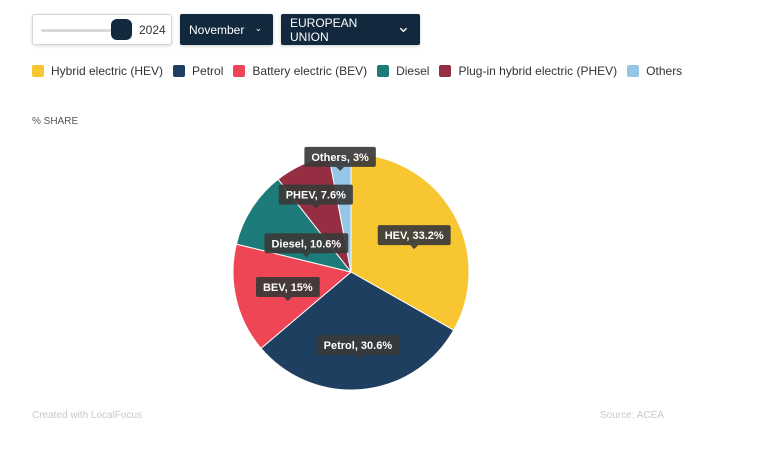 The image size is (776, 462). Describe the element at coordinates (664, 71) in the screenshot. I see `legend-label: Others` at that location.